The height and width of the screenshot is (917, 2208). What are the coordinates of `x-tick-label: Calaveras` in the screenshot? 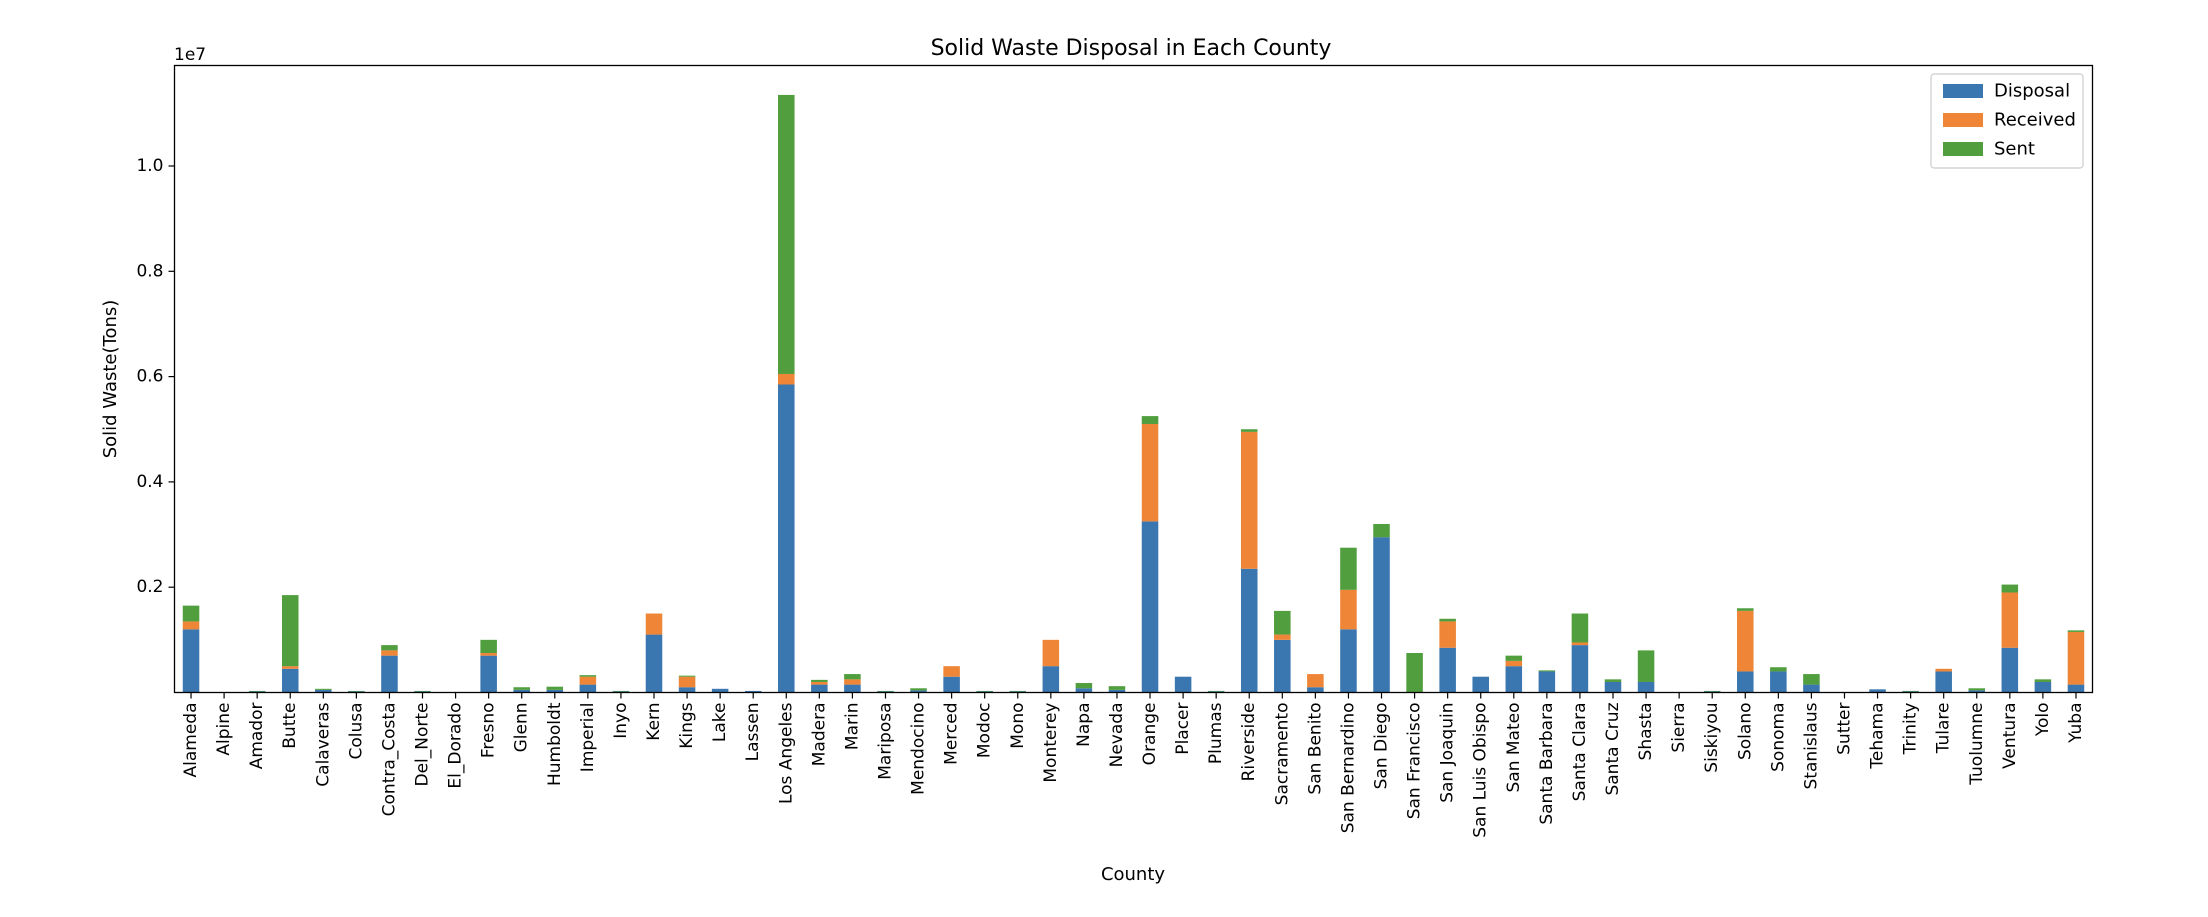 It's located at (323, 744).